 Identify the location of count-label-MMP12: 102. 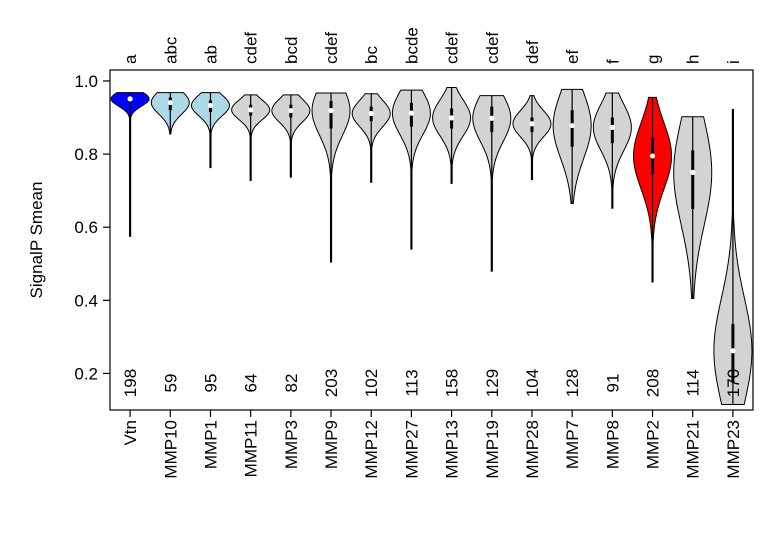
(371, 383).